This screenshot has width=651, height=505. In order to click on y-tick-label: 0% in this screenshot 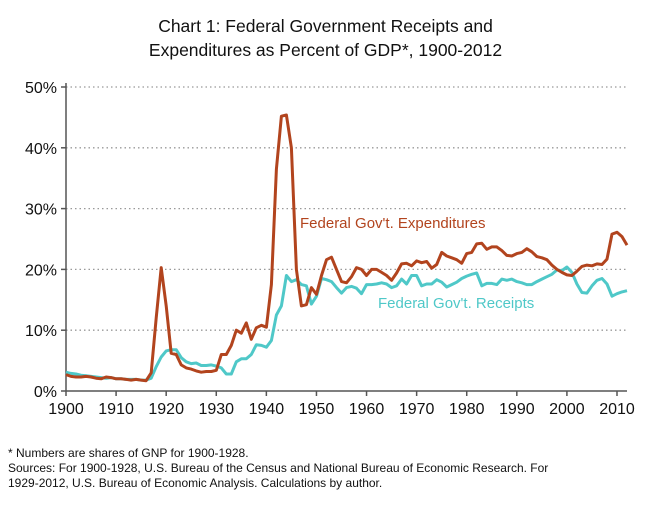, I will do `click(45, 392)`.